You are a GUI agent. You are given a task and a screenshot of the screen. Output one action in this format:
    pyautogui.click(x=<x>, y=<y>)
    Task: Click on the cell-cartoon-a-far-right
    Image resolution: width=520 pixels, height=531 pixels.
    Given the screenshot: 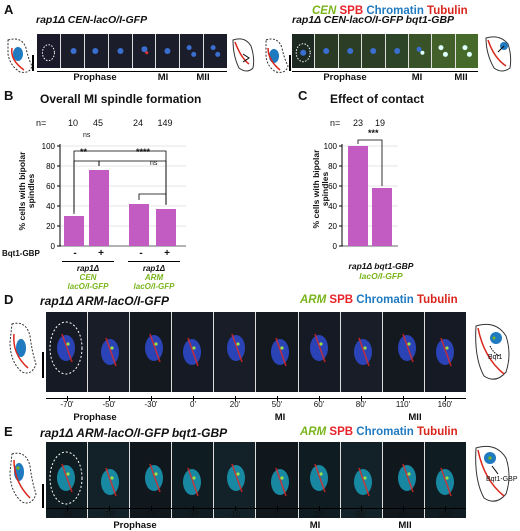 What is the action you would take?
    pyautogui.click(x=498, y=54)
    